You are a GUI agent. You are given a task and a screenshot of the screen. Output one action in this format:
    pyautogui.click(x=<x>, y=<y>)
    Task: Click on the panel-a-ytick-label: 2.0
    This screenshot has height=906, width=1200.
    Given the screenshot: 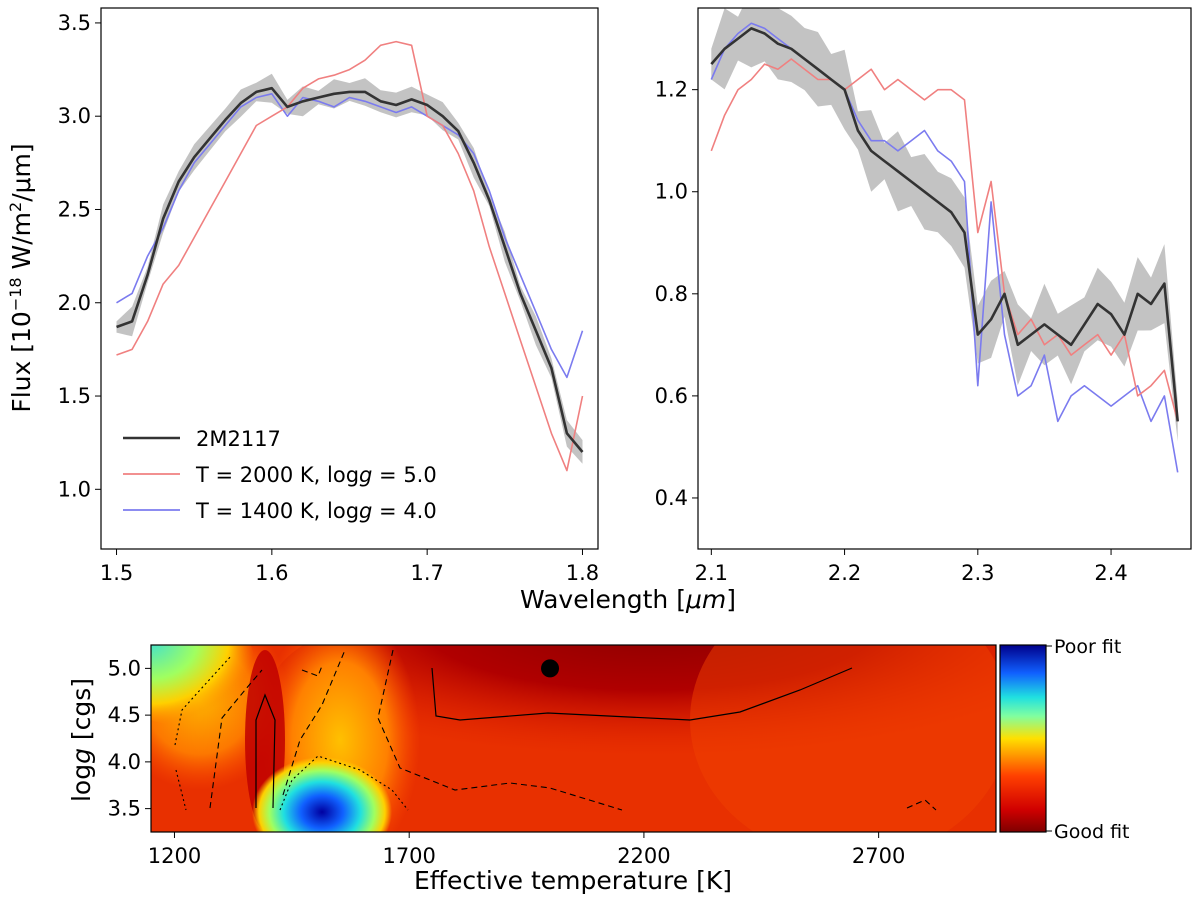 What is the action you would take?
    pyautogui.click(x=74, y=303)
    